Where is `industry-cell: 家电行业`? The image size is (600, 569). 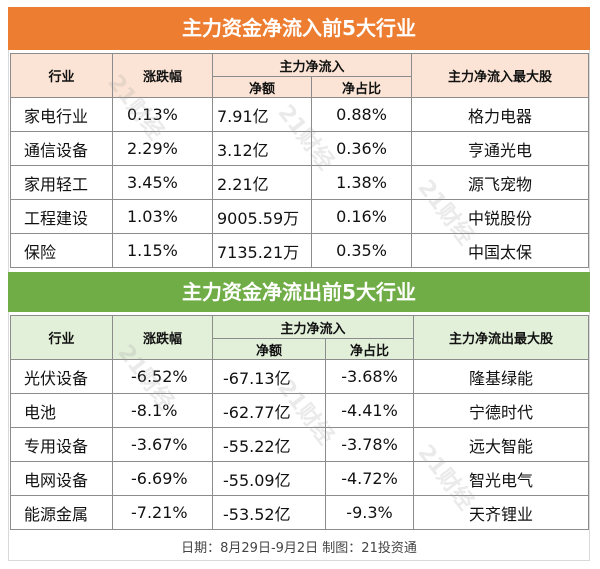
industry-cell: 家电行业 is located at coordinates (61, 114).